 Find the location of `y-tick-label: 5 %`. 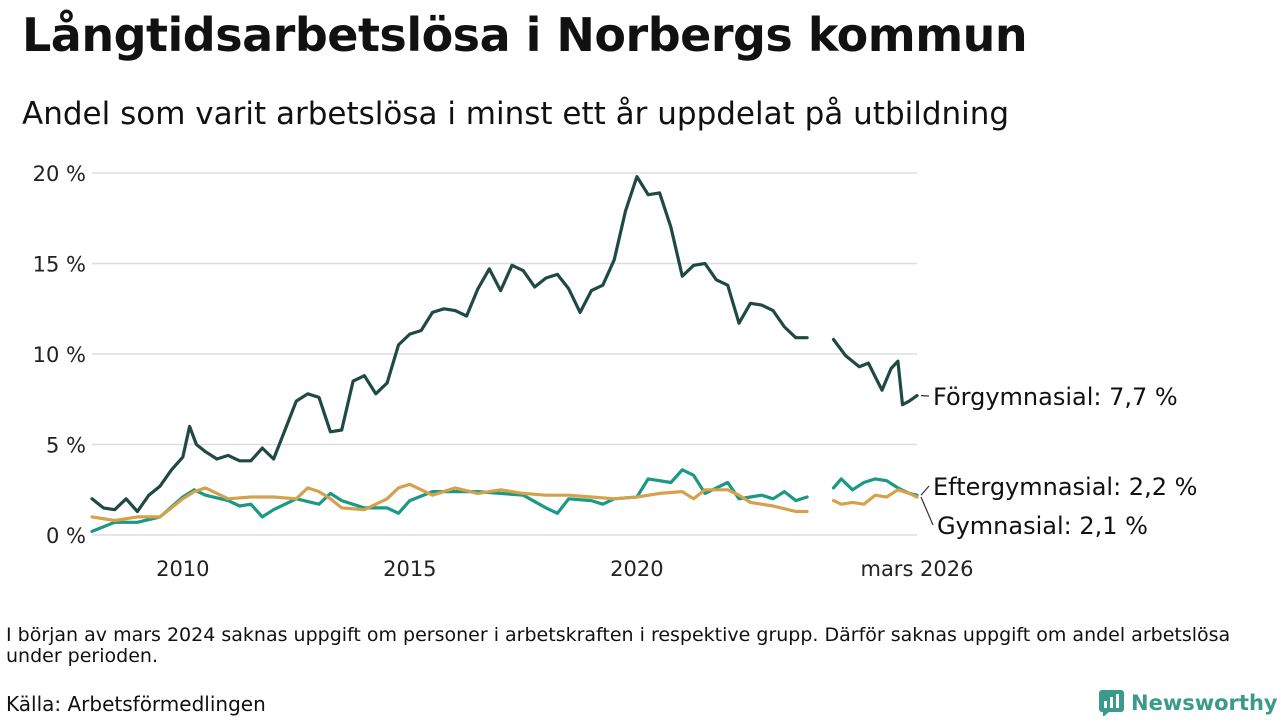

y-tick-label: 5 % is located at coordinates (66, 446).